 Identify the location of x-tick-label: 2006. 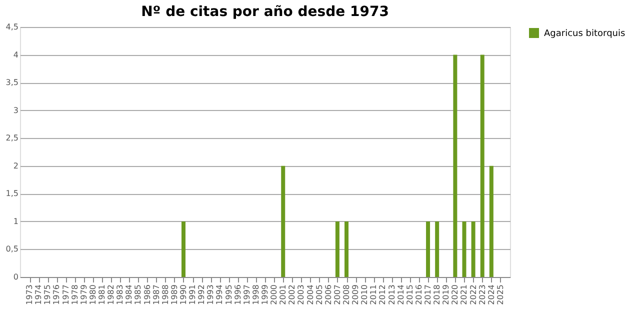
(328, 294).